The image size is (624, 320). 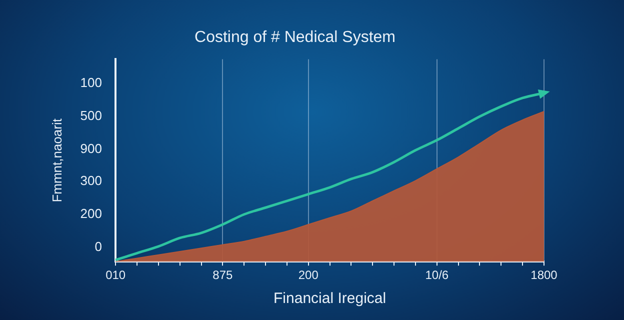 I want to click on chart-title: Costing of # Nedical System, so click(x=295, y=37).